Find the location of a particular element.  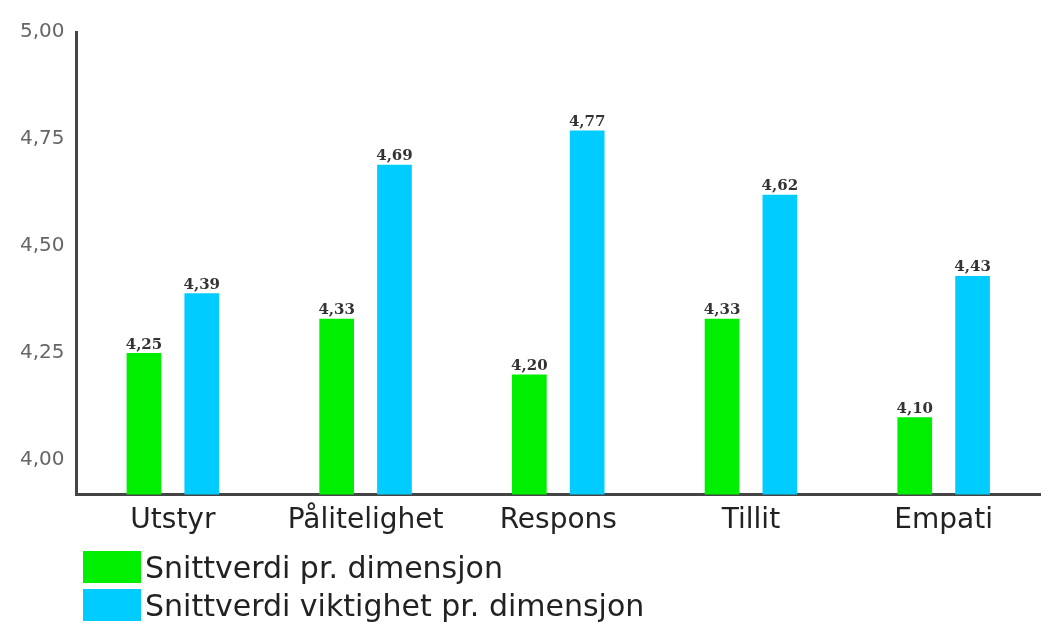

y-tick-label: 4,75 is located at coordinates (42, 137).